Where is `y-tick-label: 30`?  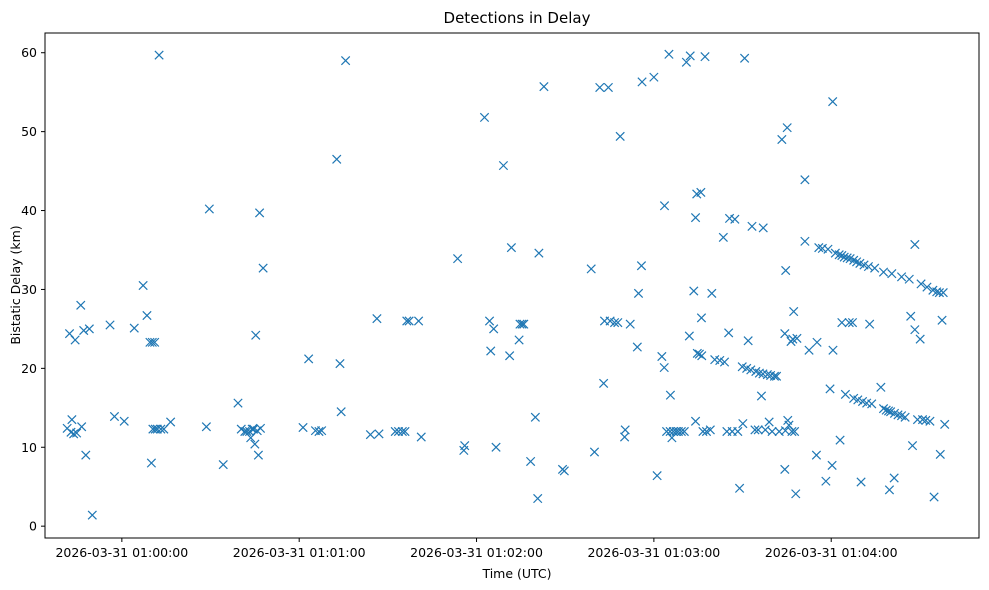 y-tick-label: 30 is located at coordinates (29, 289).